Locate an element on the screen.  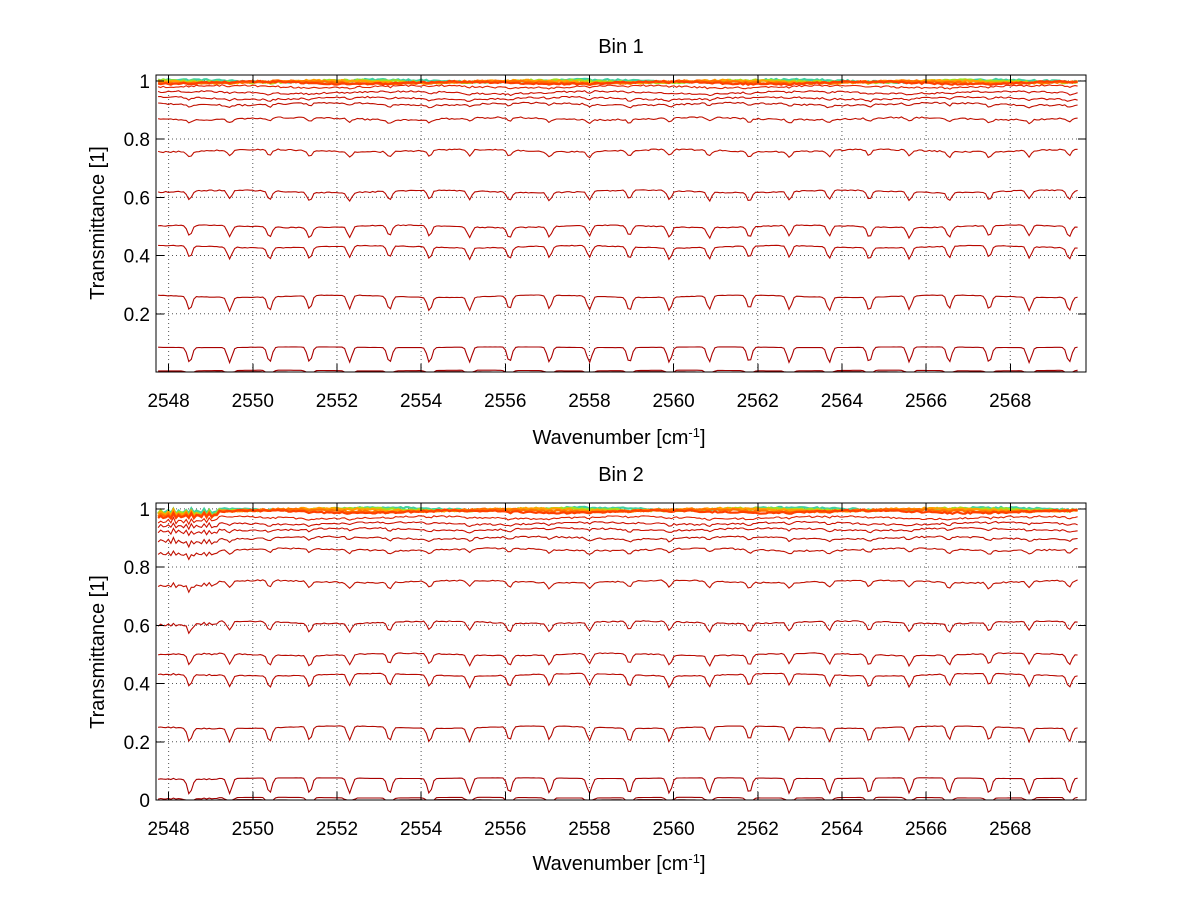
chart-title: Bin 2 is located at coordinates (621, 475).